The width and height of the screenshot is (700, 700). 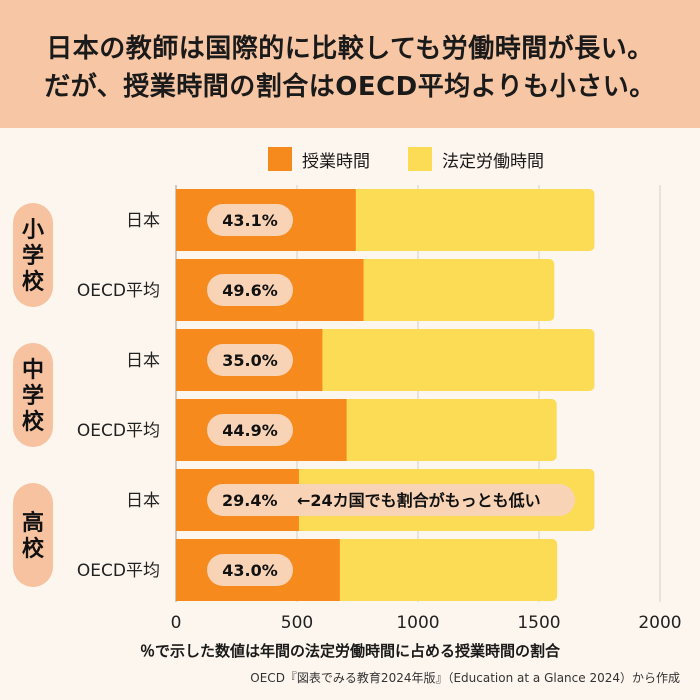 What do you see at coordinates (176, 623) in the screenshot?
I see `x-tick-label: 0` at bounding box center [176, 623].